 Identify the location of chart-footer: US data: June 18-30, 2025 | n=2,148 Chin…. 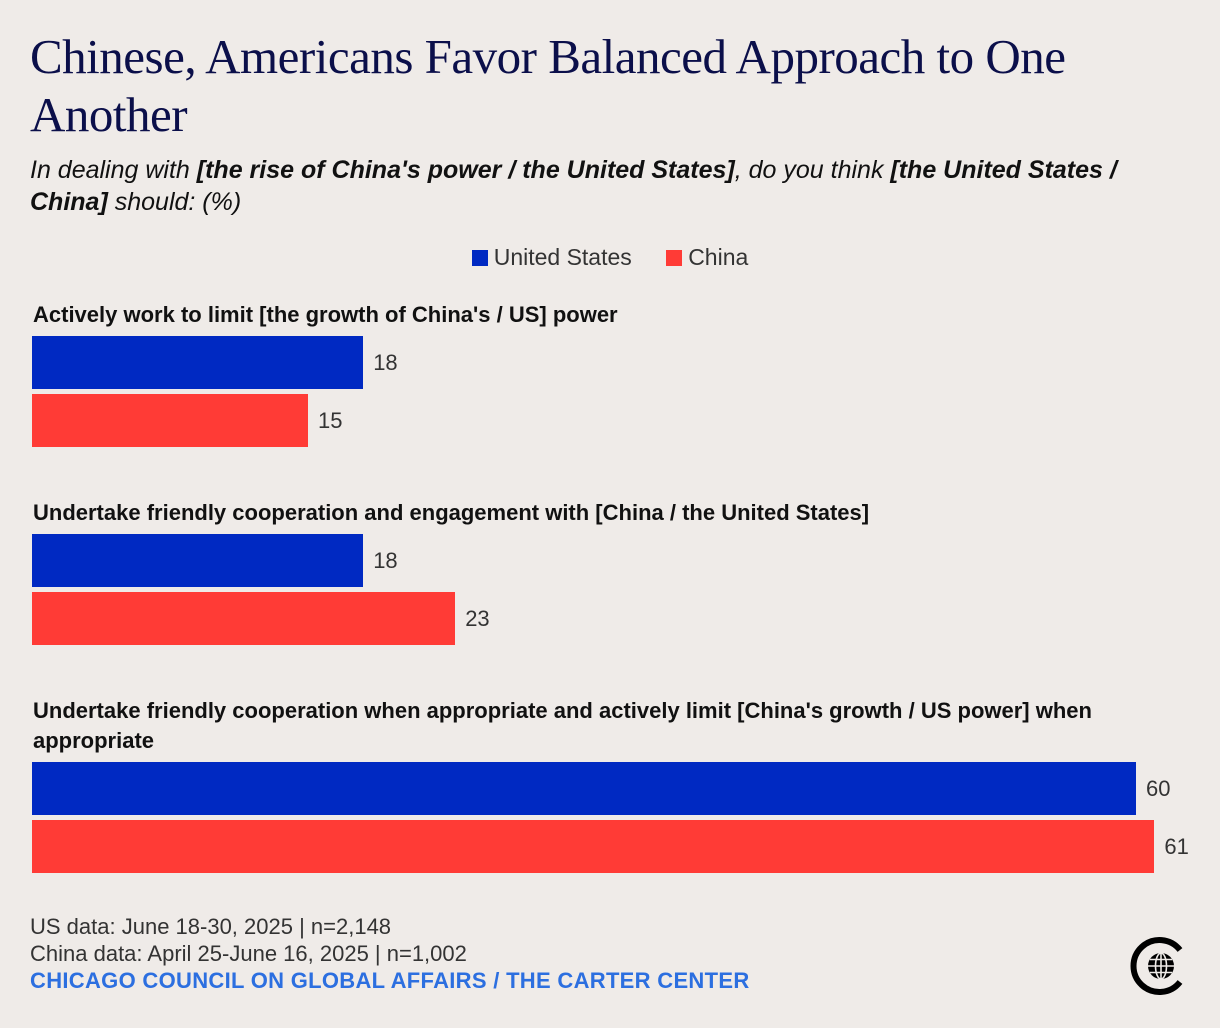
(390, 953).